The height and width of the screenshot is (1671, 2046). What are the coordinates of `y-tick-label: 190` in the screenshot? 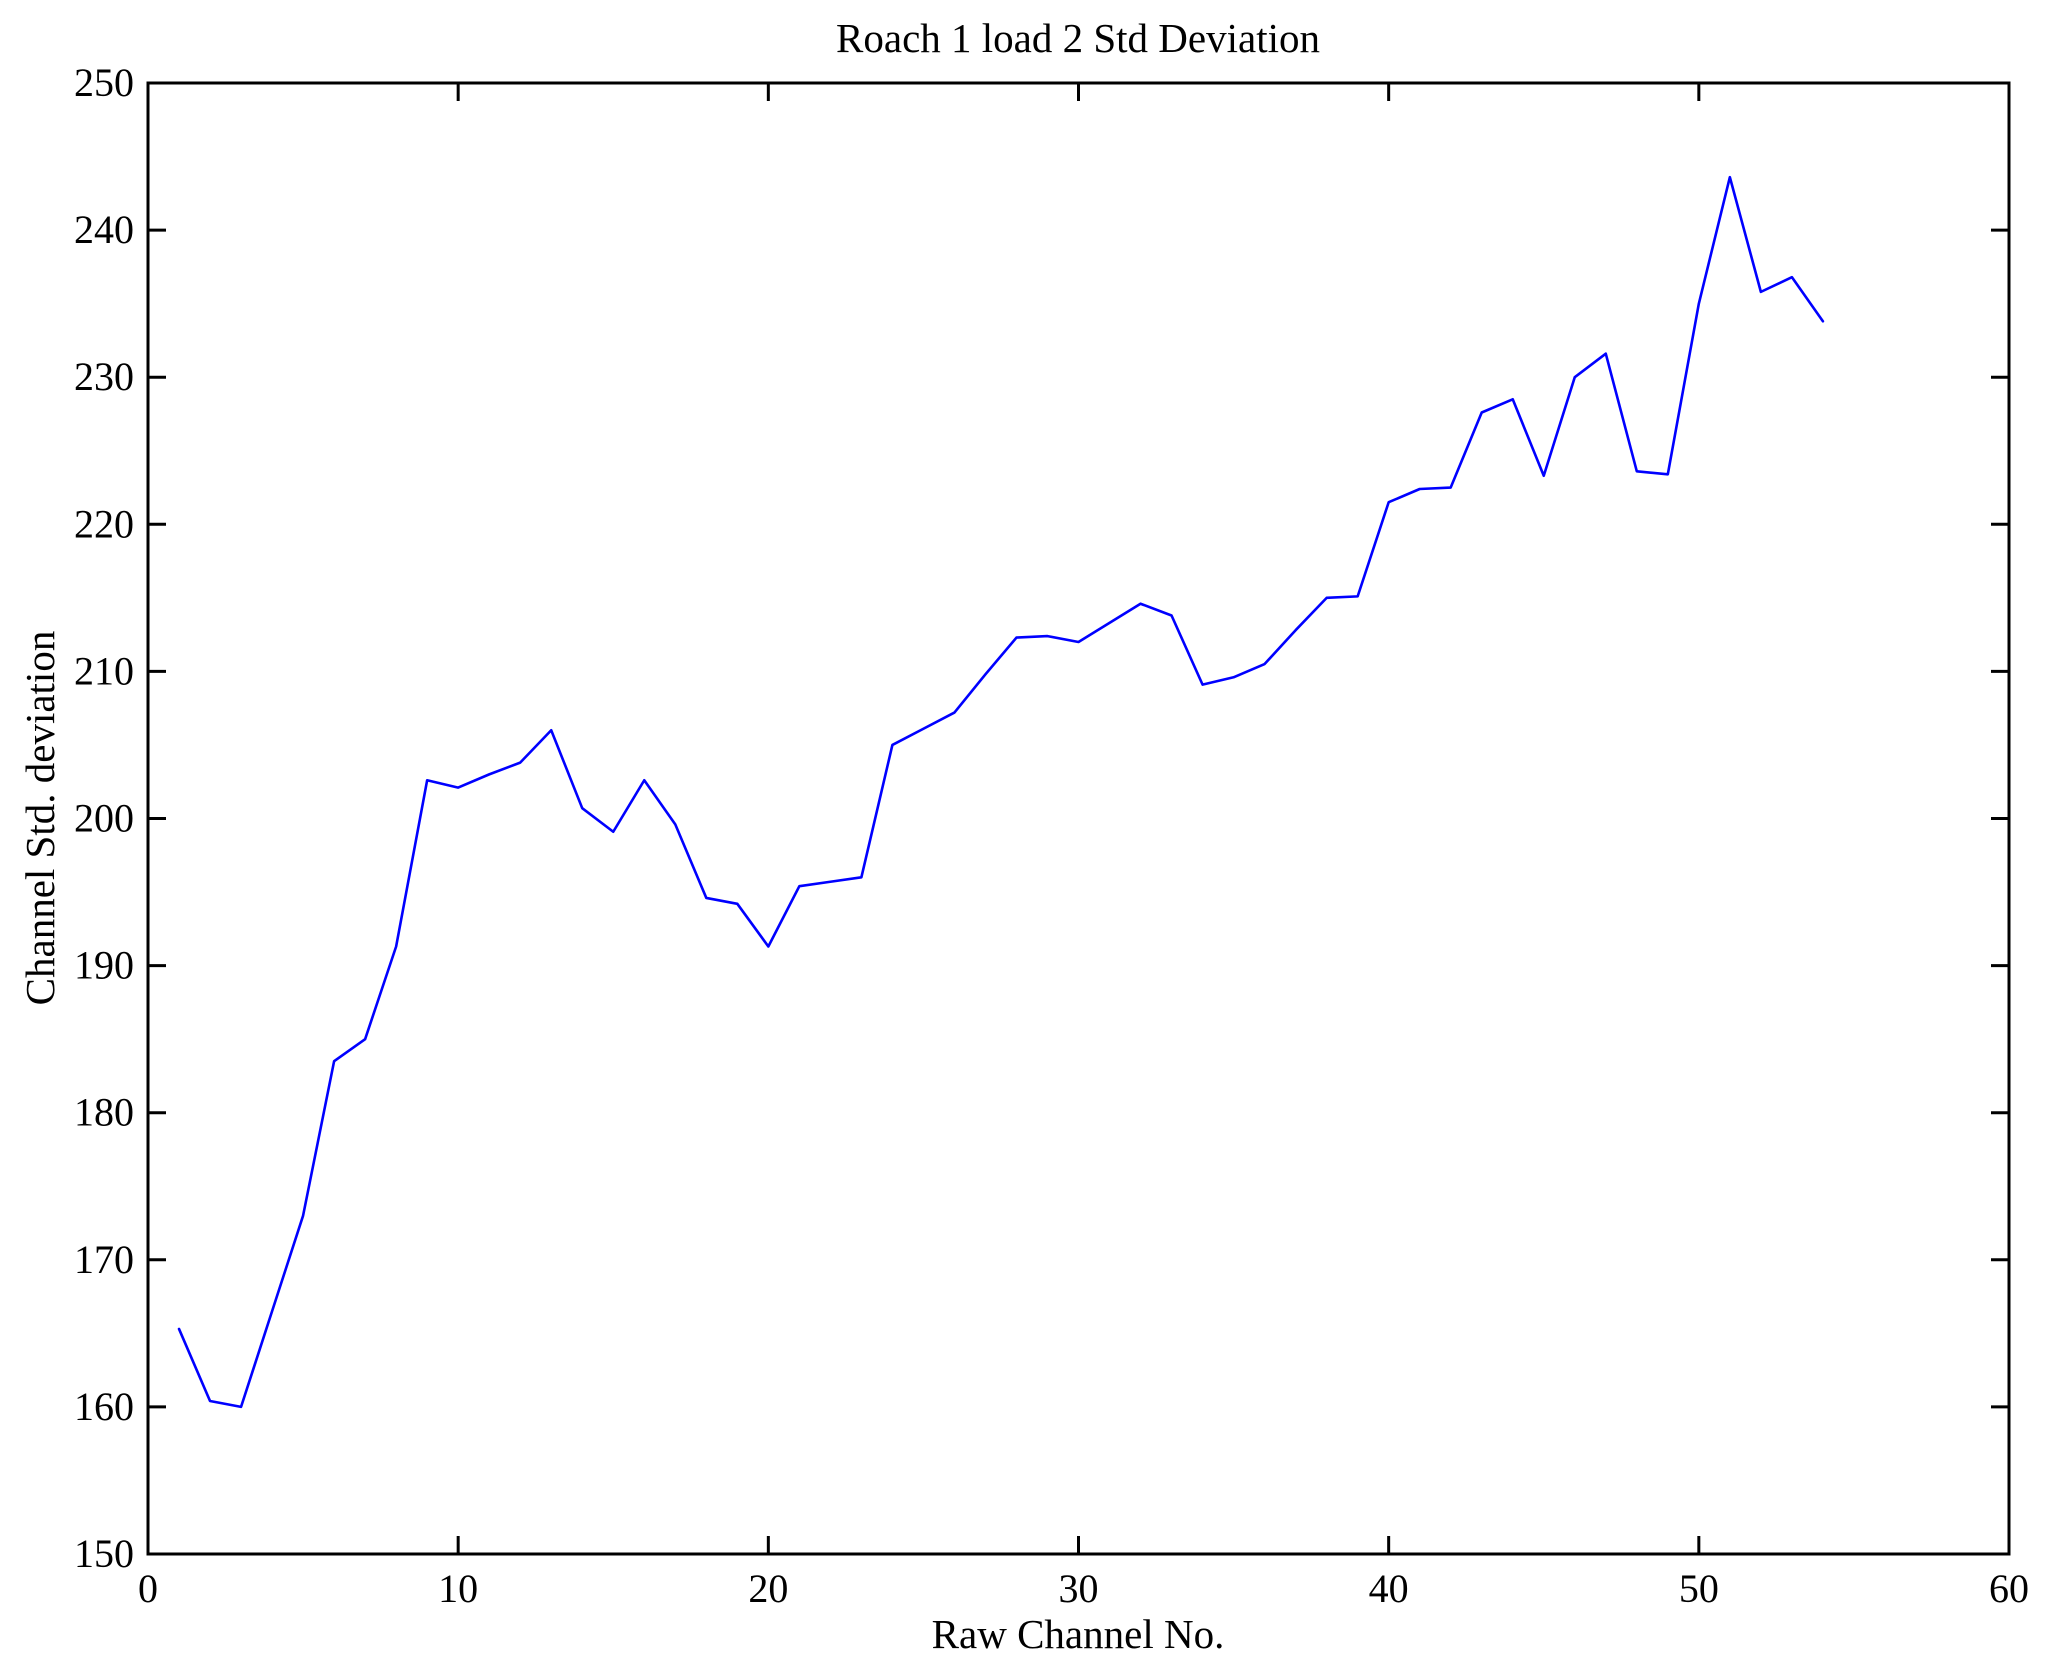 It's located at (104, 965).